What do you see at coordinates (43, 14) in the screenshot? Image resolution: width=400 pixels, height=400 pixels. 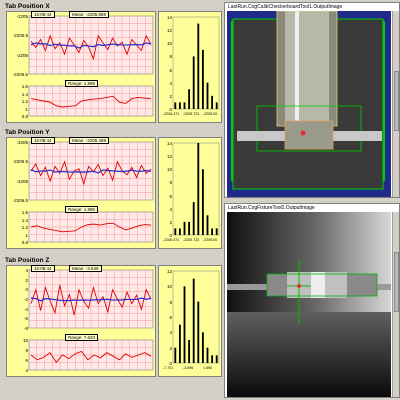 I see `timestamp-label: 16:08:44` at bounding box center [43, 14].